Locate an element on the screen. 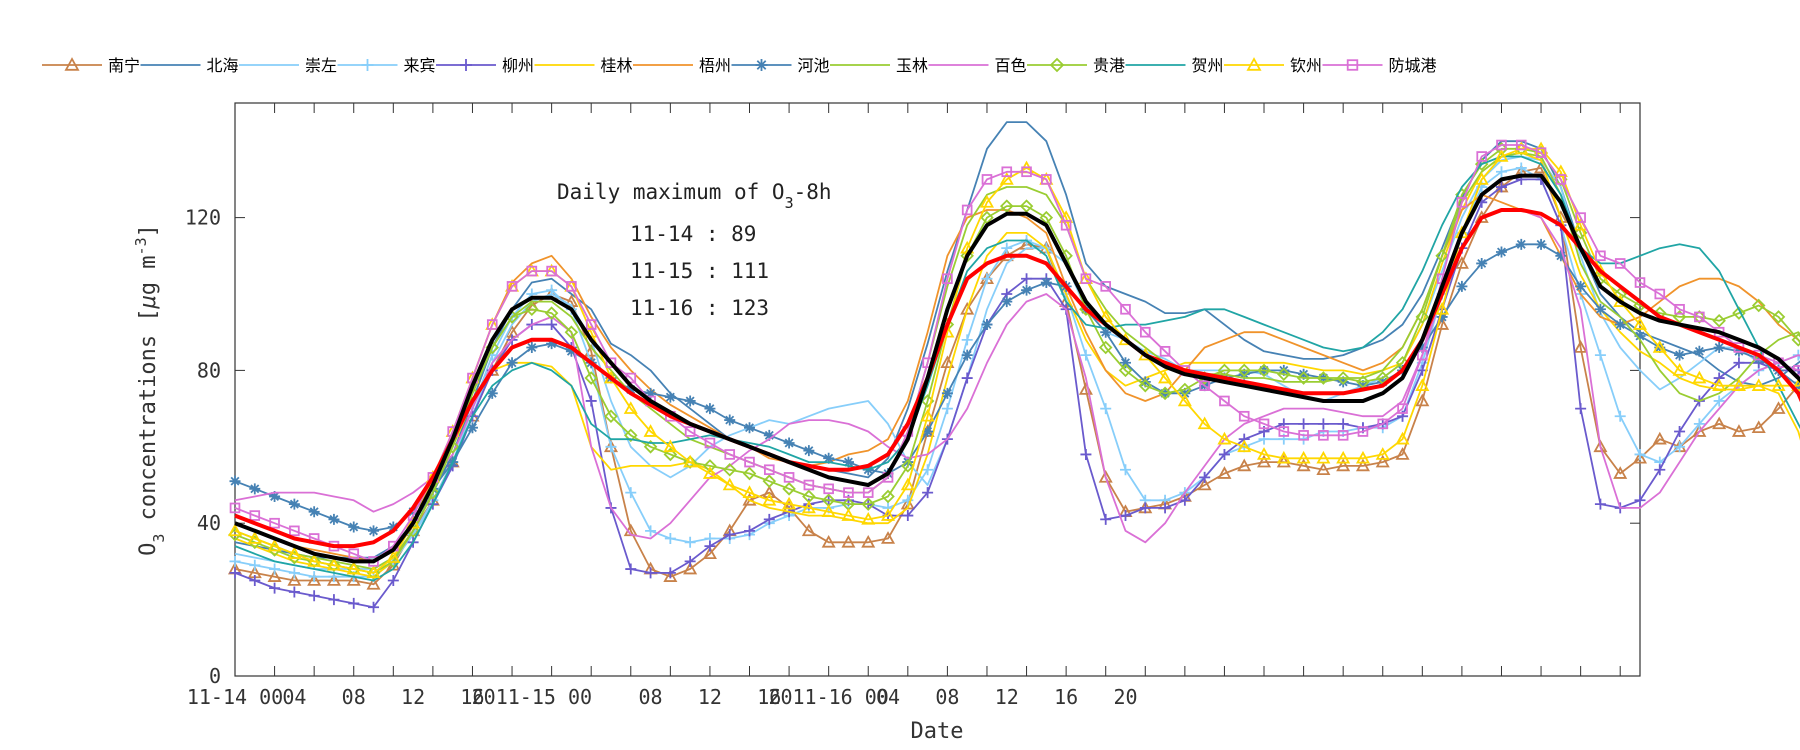  legend: 南宁 北海 崇左 来宾 柳州 桂林 梧州 河池 玉林 百色 贵港 贺州 钦州 防城港 is located at coordinates (739, 65).